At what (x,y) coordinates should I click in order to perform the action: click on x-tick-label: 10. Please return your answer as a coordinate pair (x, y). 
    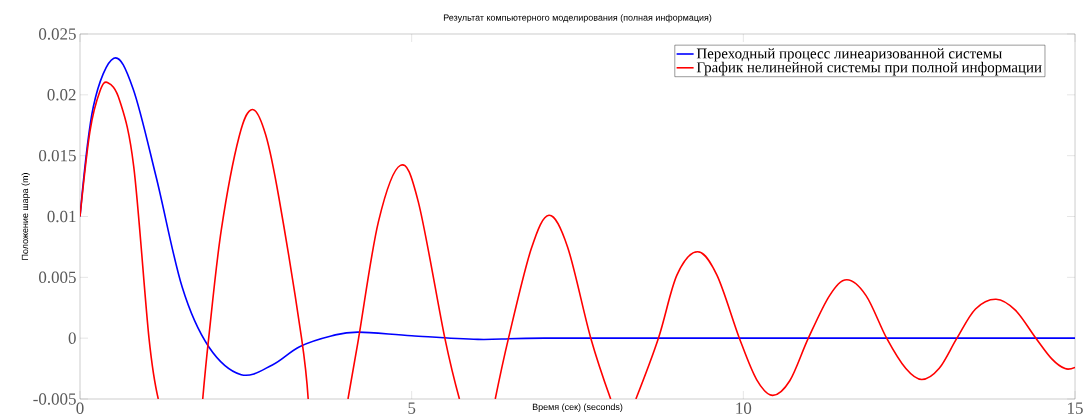
    Looking at the image, I should click on (744, 408).